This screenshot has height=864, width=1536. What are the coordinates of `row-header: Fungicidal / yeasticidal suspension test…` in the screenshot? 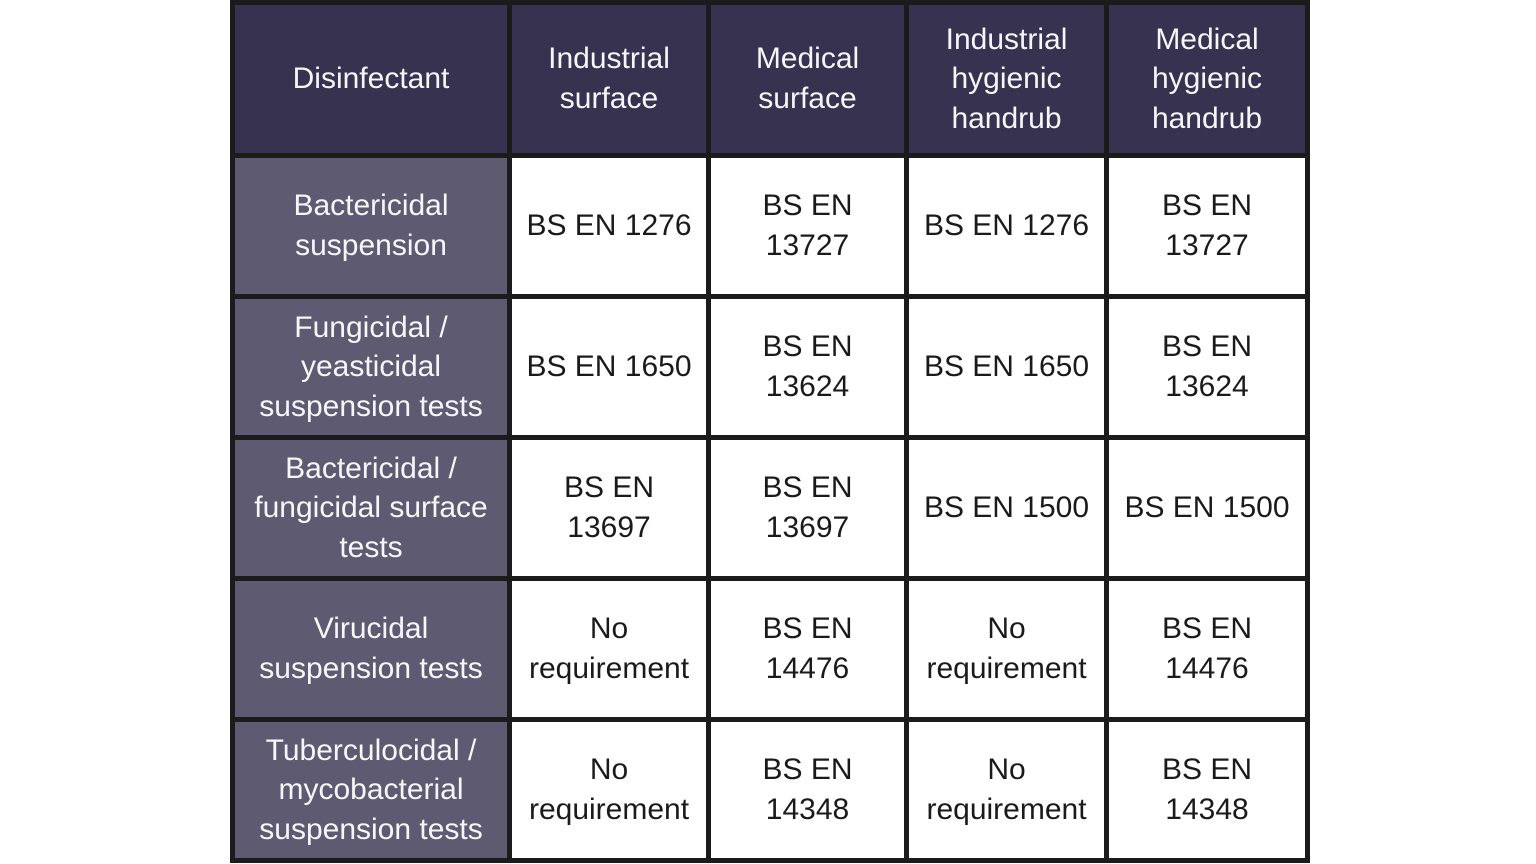 It's located at (371, 367).